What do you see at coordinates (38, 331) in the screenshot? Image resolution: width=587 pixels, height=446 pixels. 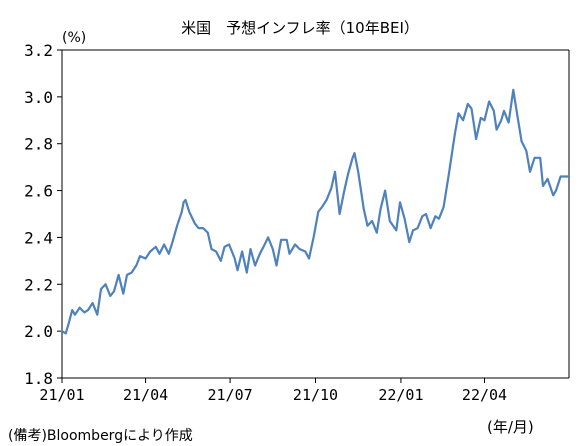 I see `y-tick-label: 2.0` at bounding box center [38, 331].